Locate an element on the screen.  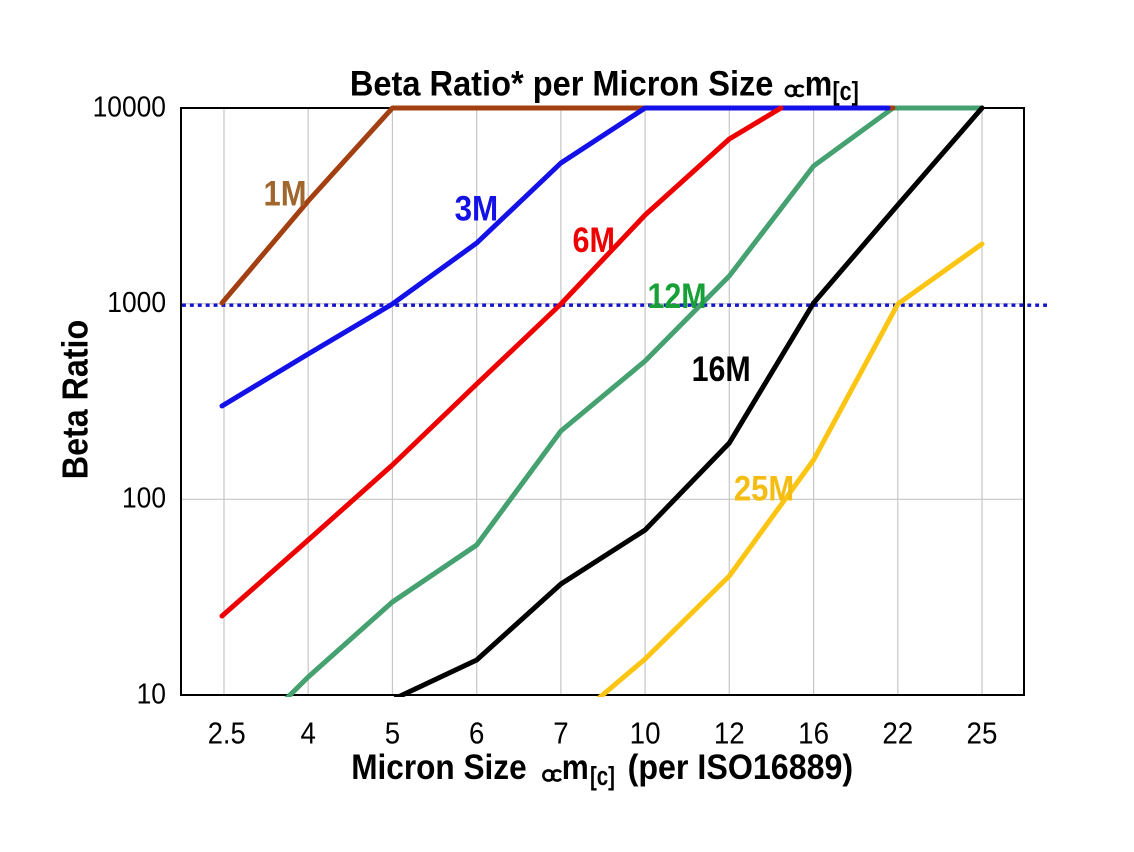
svg-text: 4 is located at coordinates (308, 734).